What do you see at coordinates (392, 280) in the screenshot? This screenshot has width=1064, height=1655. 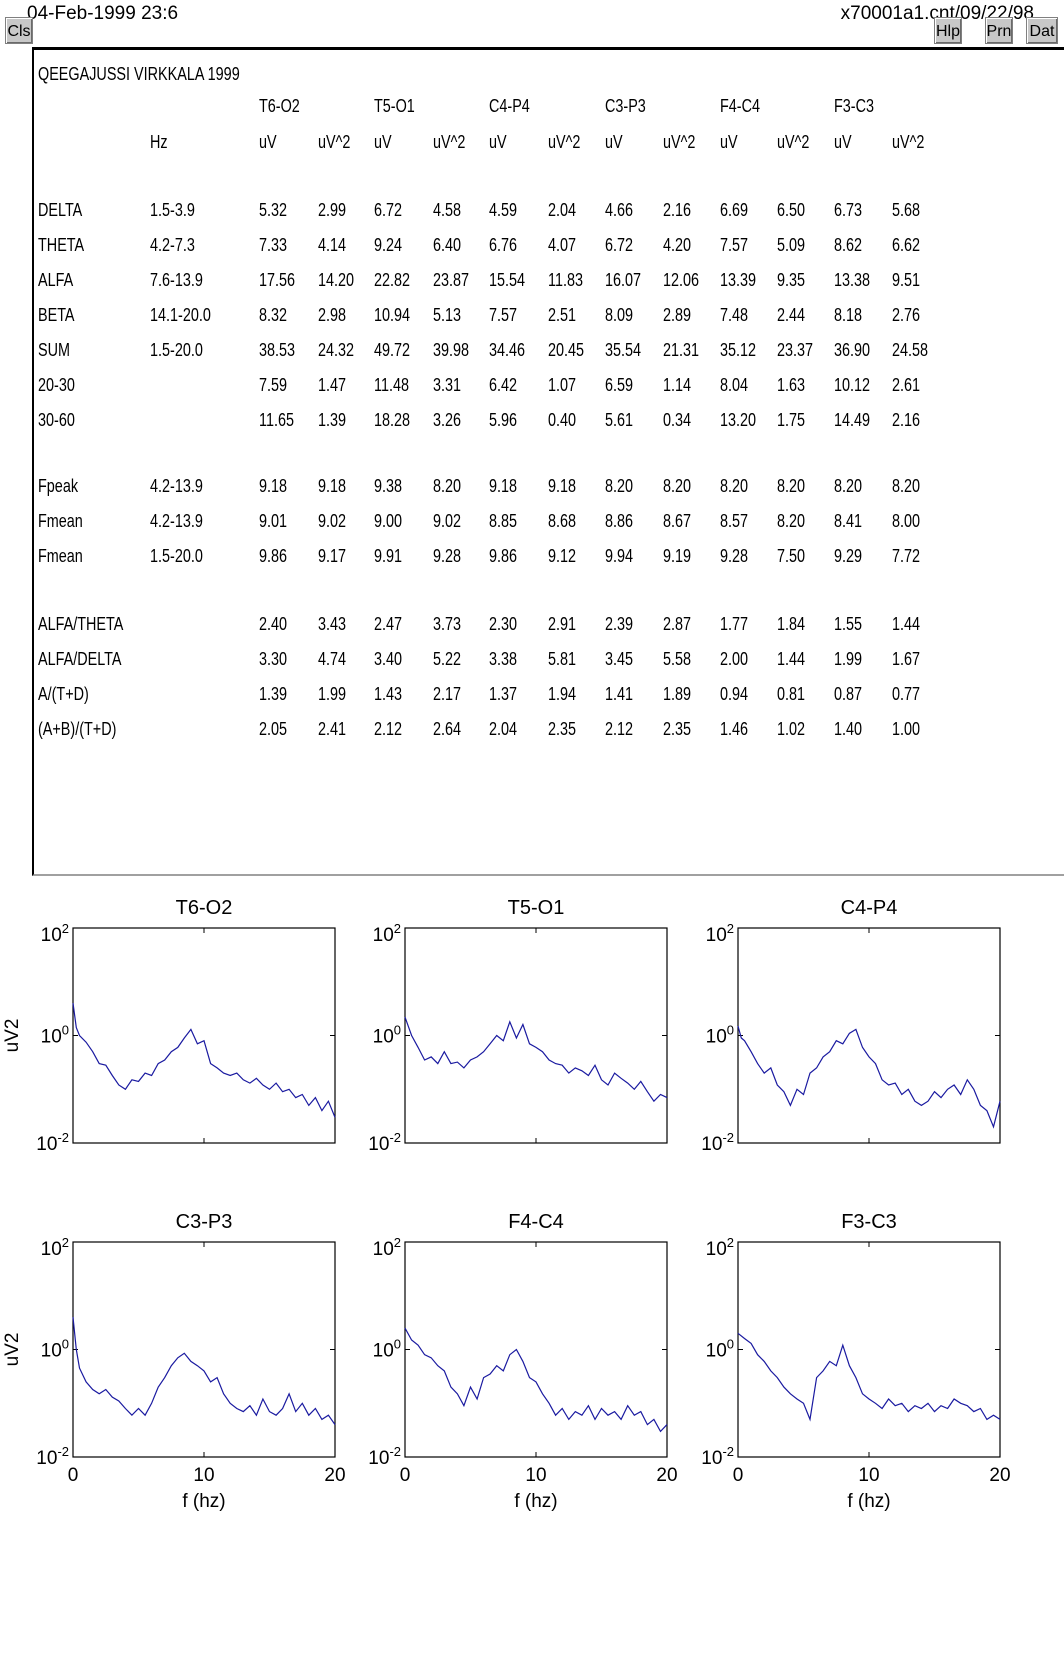 I see `table-cell: 22.82` at bounding box center [392, 280].